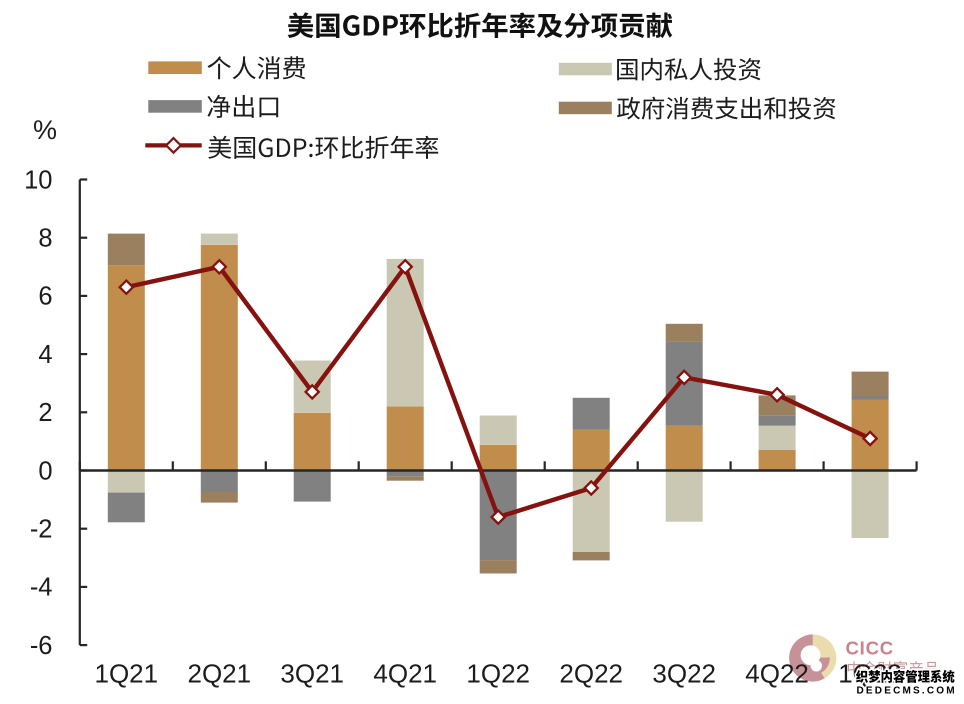 This screenshot has width=964, height=704. I want to click on svg-text: 2Q21, so click(219, 674).